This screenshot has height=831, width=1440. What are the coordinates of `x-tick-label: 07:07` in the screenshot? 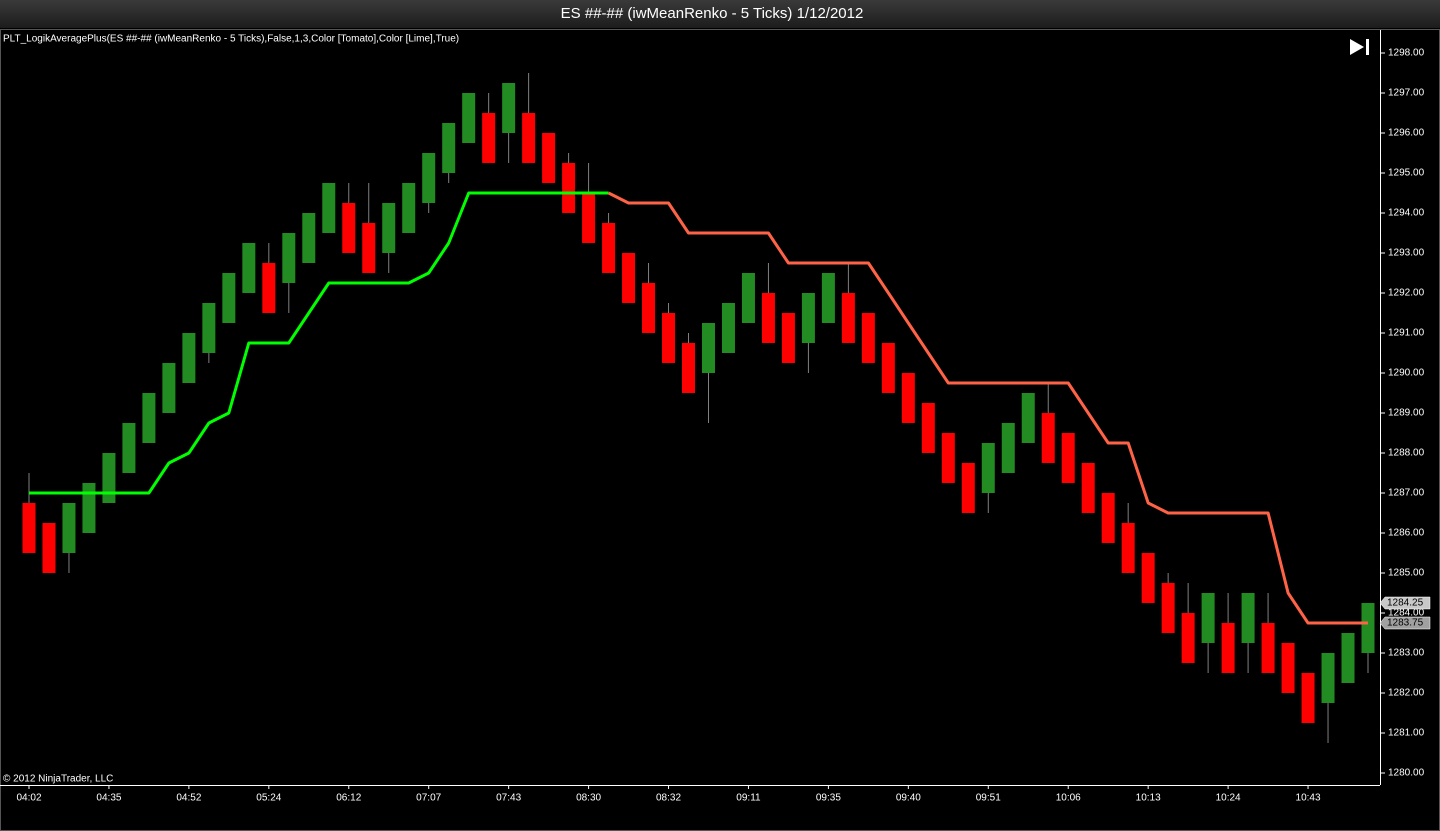 It's located at (428, 798).